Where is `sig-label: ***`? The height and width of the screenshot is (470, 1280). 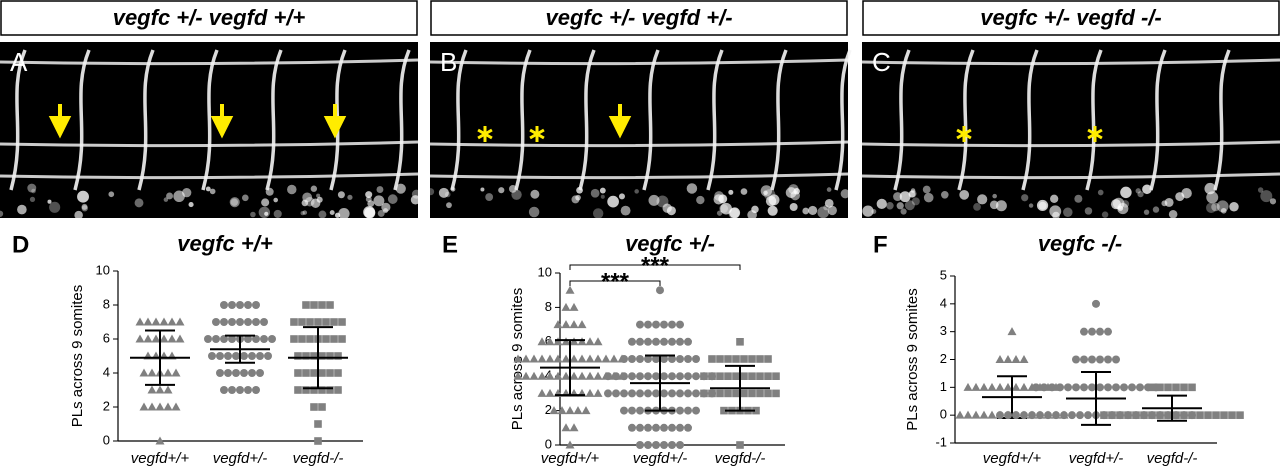 sig-label: *** is located at coordinates (655, 265).